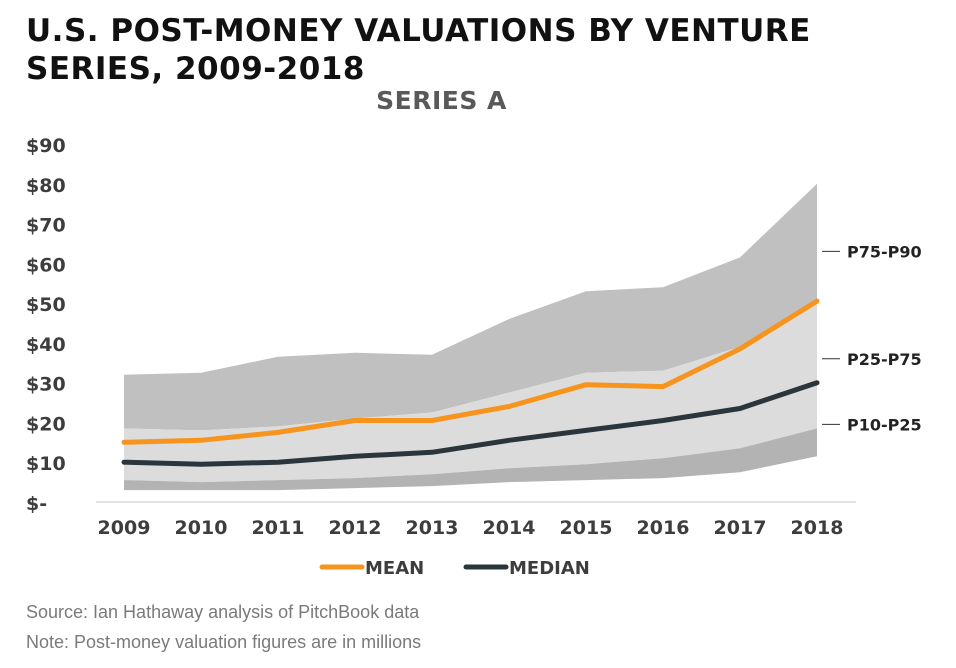 This screenshot has width=956, height=668. Describe the element at coordinates (817, 528) in the screenshot. I see `x-tick-label: 2018` at that location.